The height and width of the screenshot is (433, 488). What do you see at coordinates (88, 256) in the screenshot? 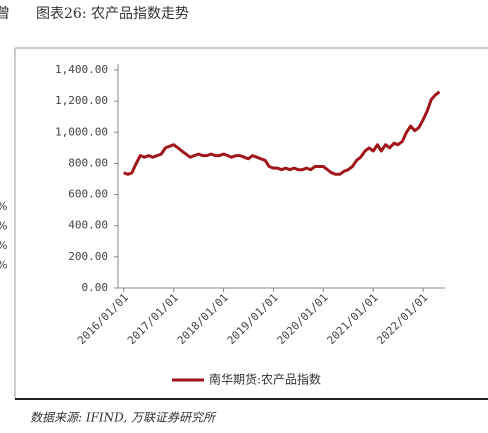
I see `y-tick-label: 200.00` at bounding box center [88, 256].